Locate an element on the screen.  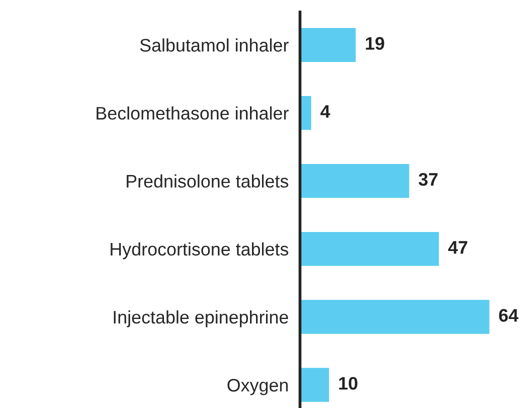
data-label: 47 is located at coordinates (458, 247).